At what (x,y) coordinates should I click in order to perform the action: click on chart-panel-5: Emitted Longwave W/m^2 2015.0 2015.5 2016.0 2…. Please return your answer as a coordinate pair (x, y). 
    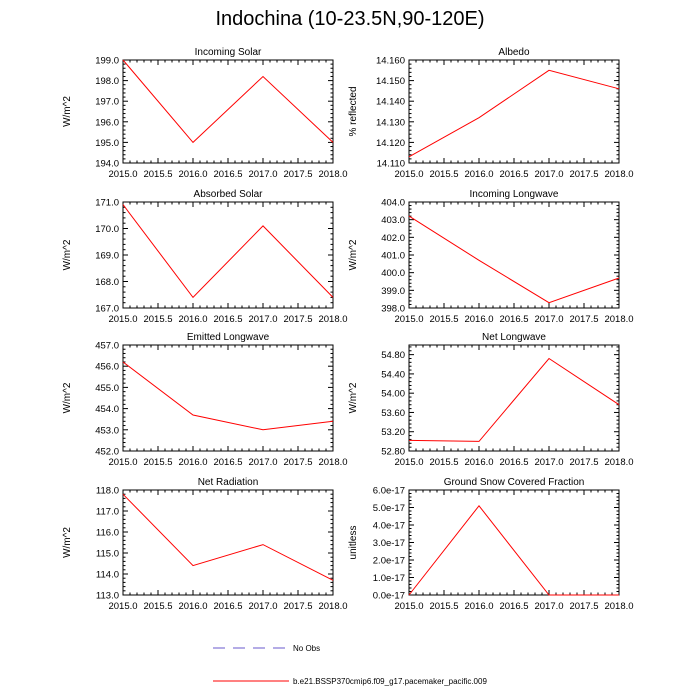
    Looking at the image, I should click on (205, 400).